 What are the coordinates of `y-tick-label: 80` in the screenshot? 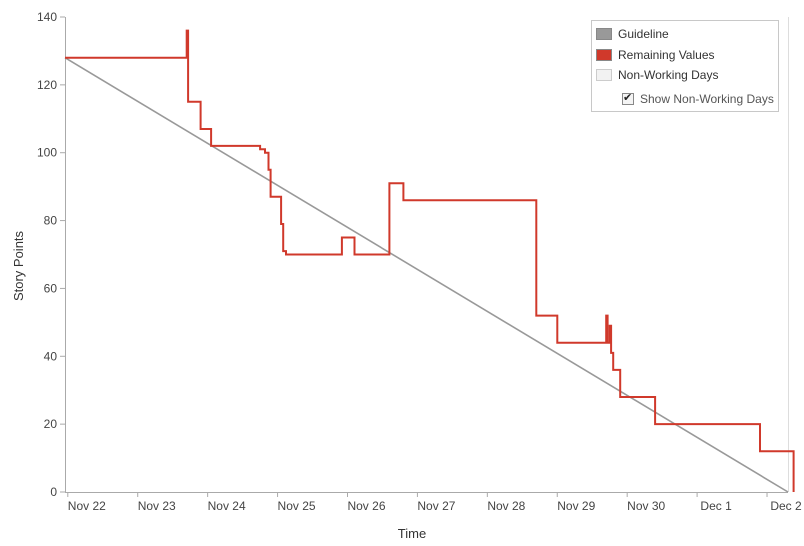 It's located at (51, 221).